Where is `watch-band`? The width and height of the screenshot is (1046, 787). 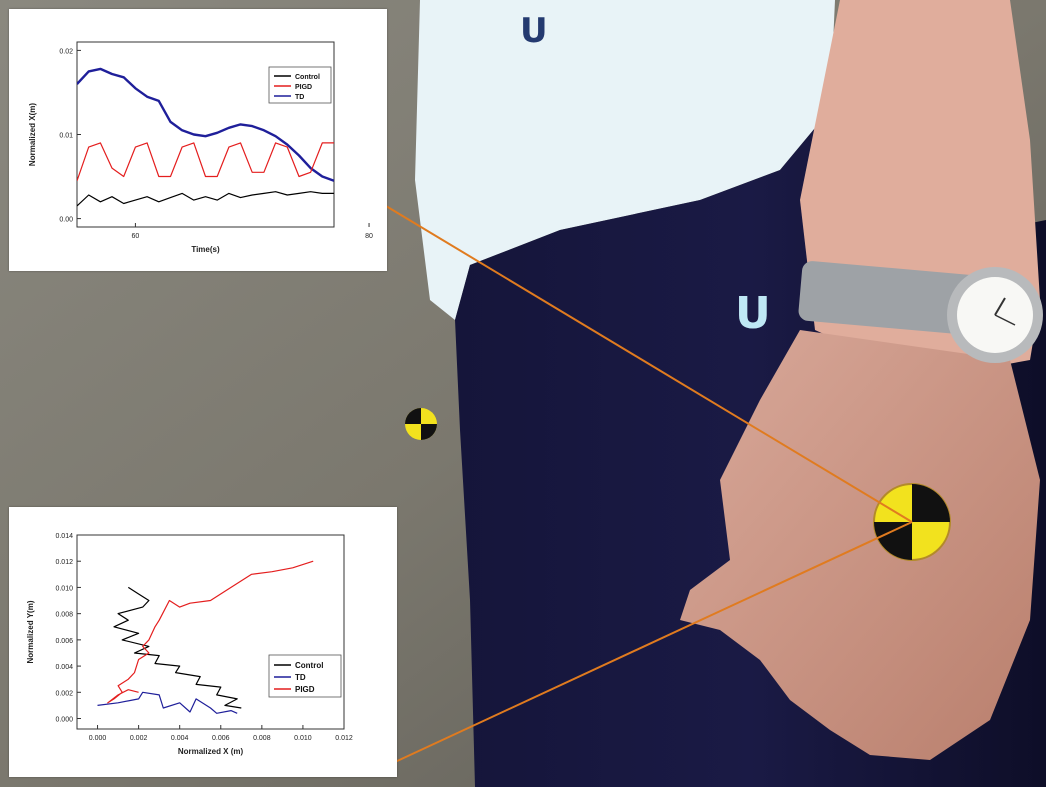
watch-band is located at coordinates (890, 298).